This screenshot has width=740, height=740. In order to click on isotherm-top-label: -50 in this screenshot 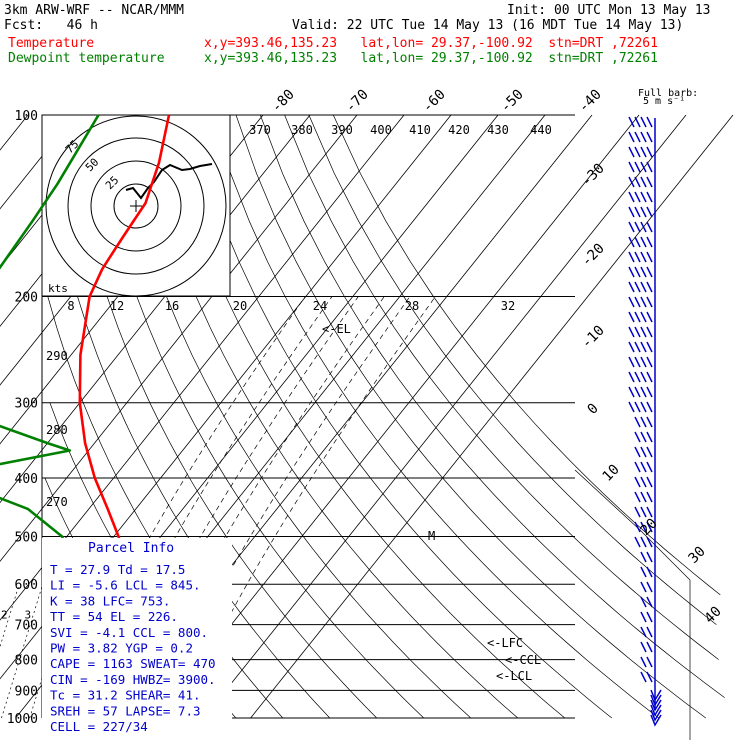, I will do `click(512, 101)`.